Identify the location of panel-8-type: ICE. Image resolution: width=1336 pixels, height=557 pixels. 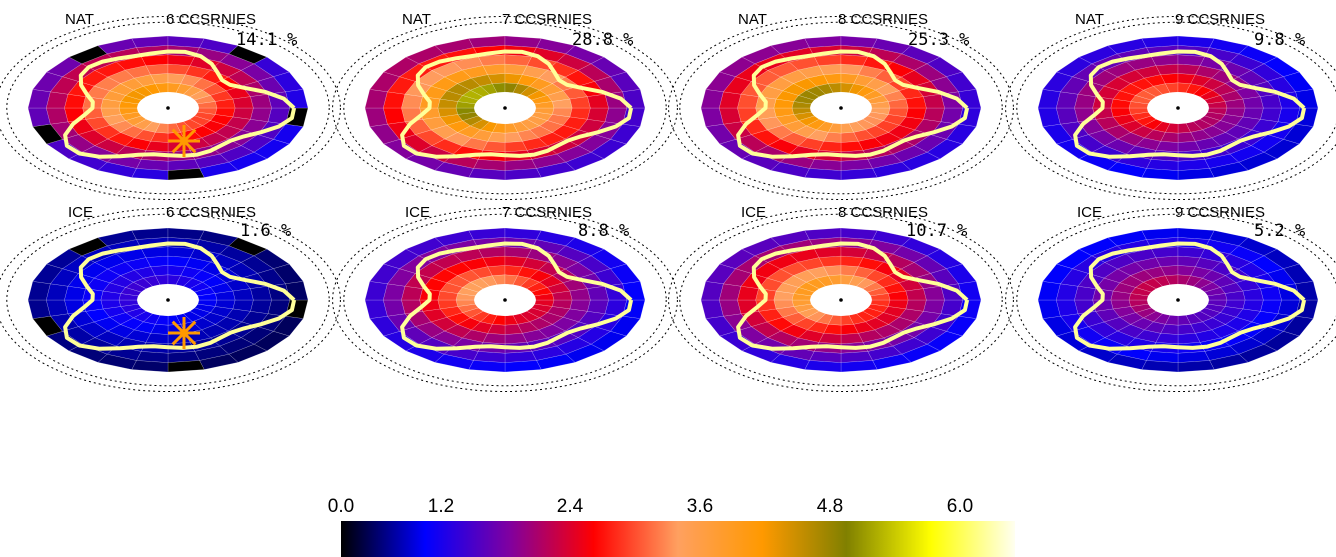
(1090, 212).